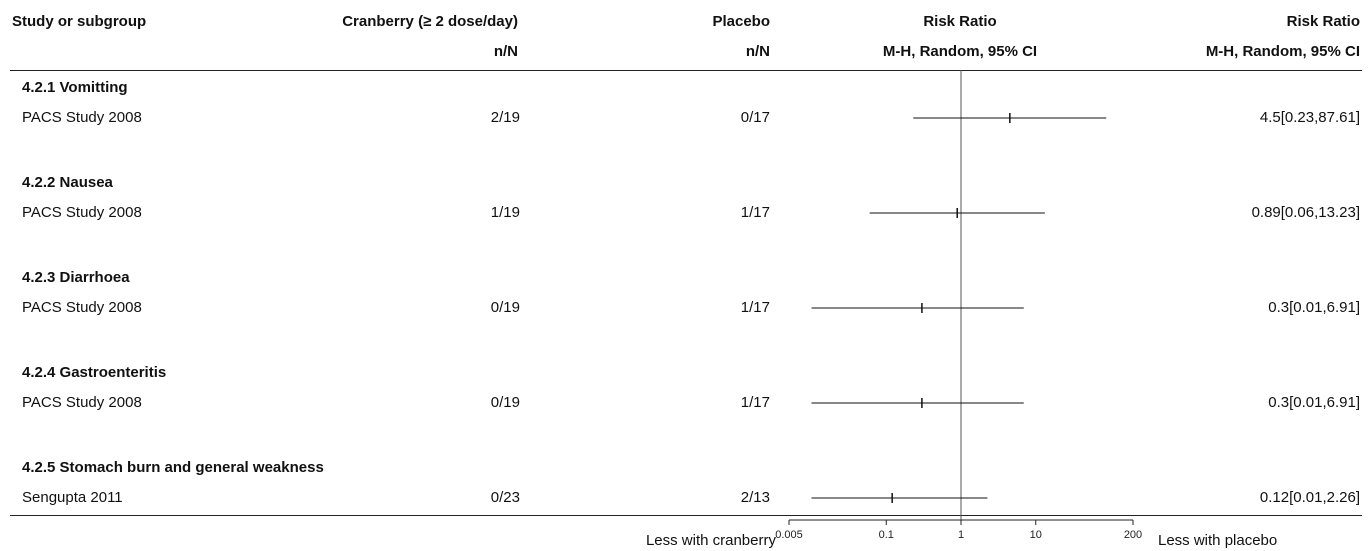  Describe the element at coordinates (72, 497) in the screenshot. I see `study-name: Sengupta 2011` at that location.